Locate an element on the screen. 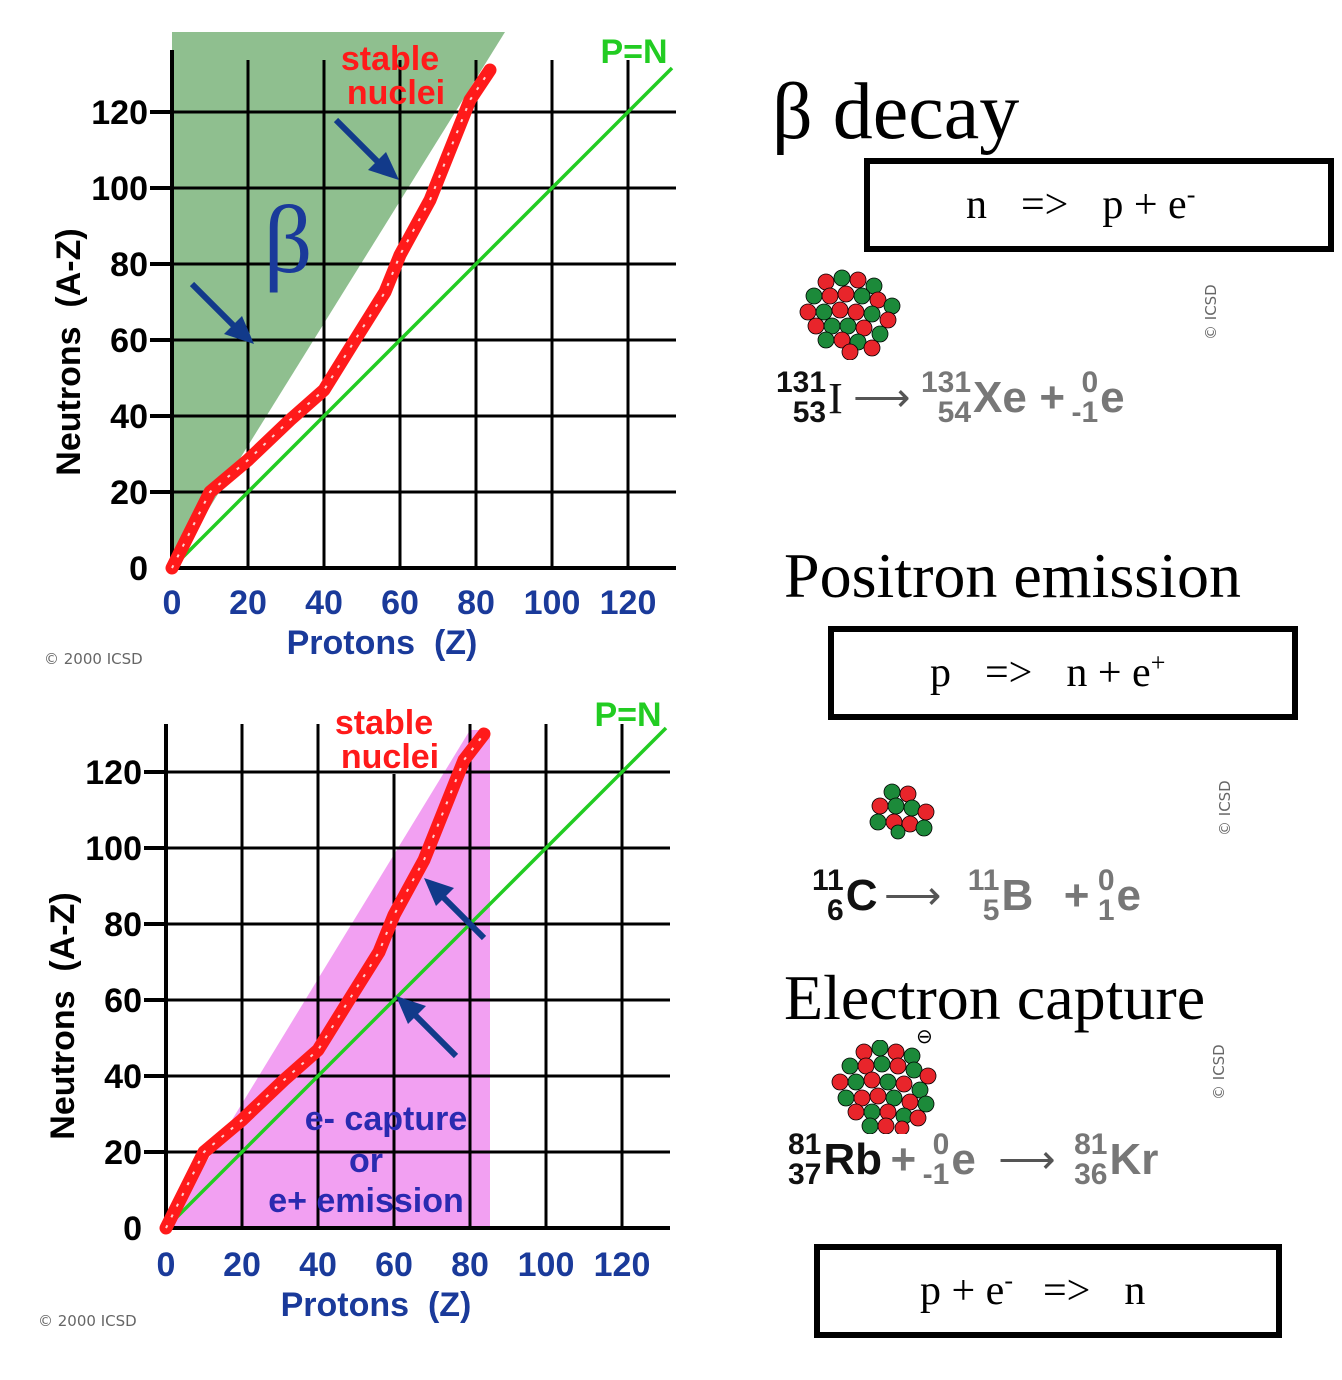  beta-box-right: p + e is located at coordinates (1144, 205).